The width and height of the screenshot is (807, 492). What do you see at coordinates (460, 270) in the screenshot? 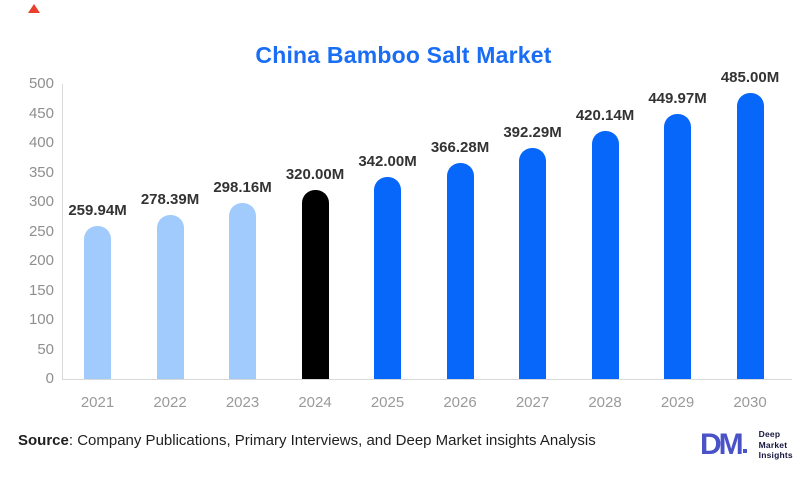
I see `bar-2026` at bounding box center [460, 270].